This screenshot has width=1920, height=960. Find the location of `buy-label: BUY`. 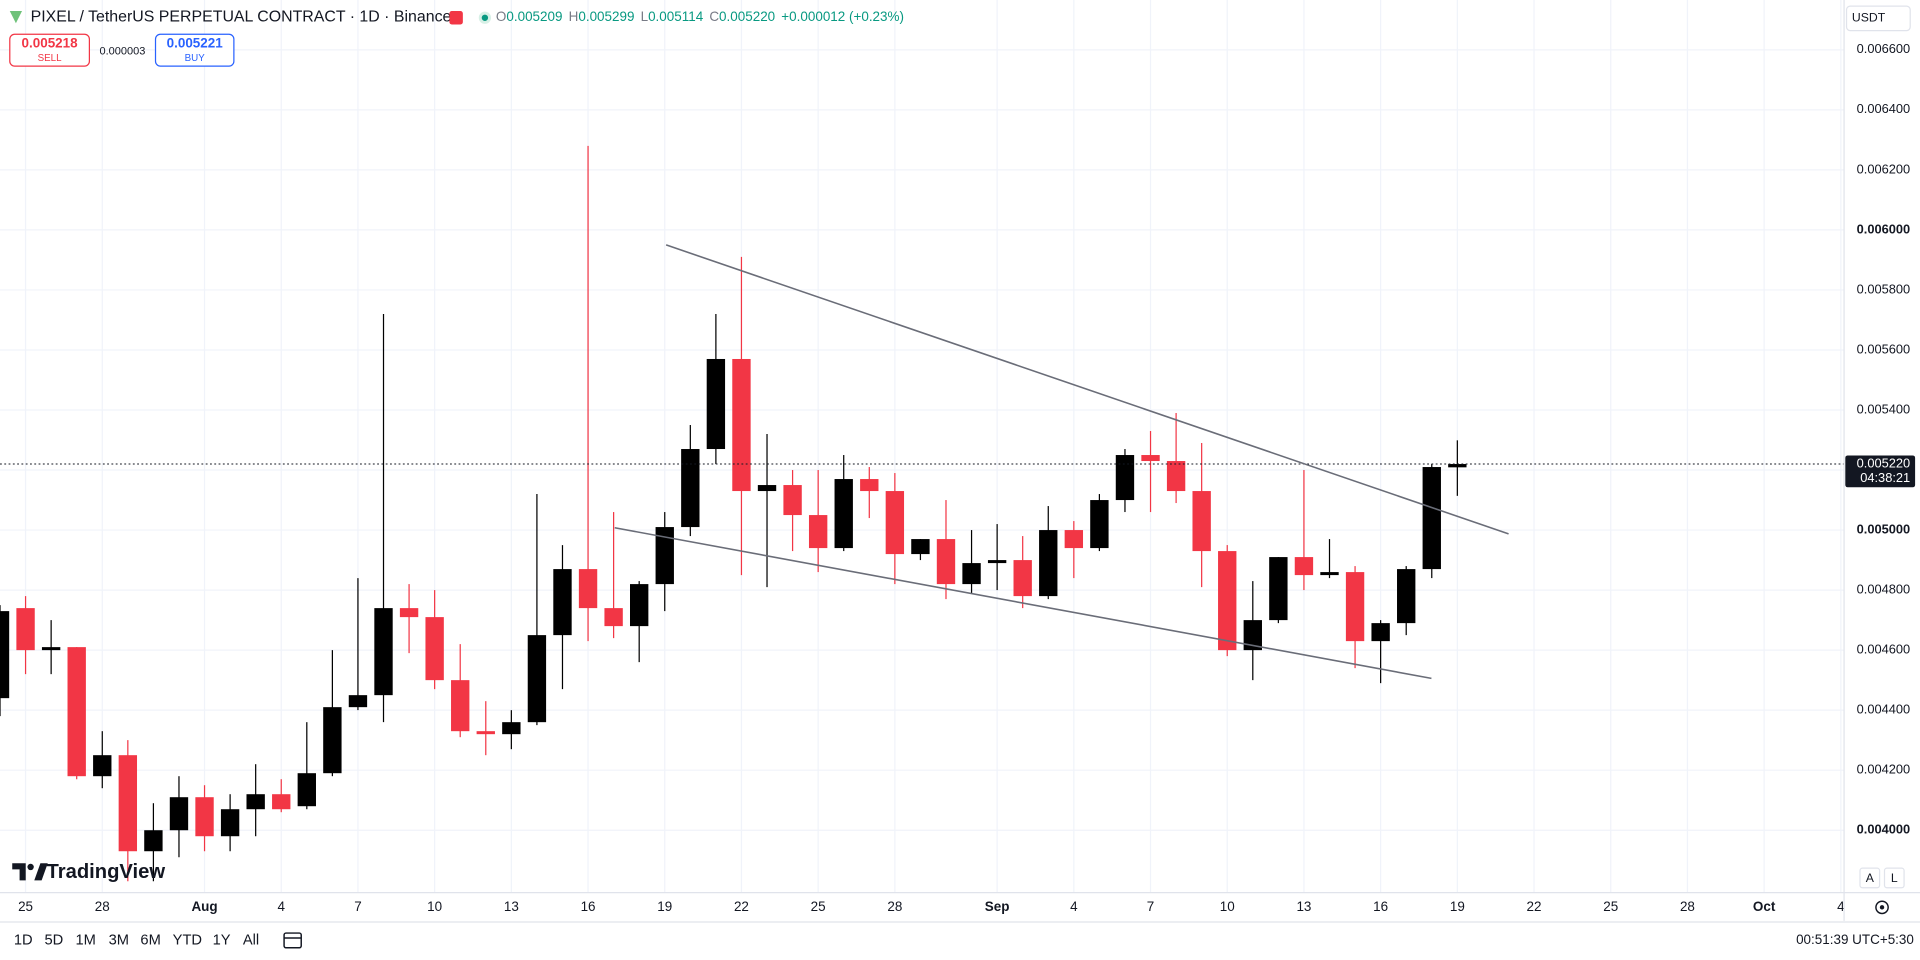

buy-label: BUY is located at coordinates (195, 58).